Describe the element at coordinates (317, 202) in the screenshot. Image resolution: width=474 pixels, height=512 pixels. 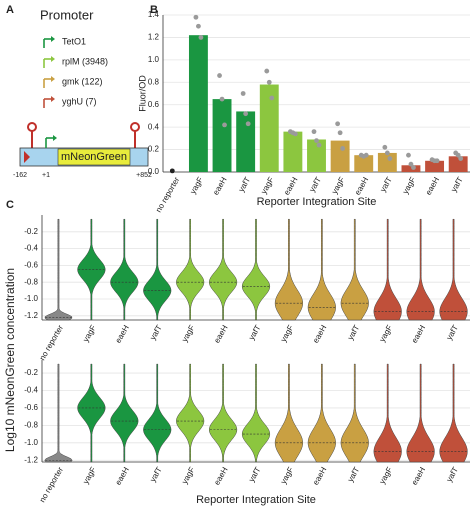
I see `x-axis-title: Reporter Integration Site` at that location.